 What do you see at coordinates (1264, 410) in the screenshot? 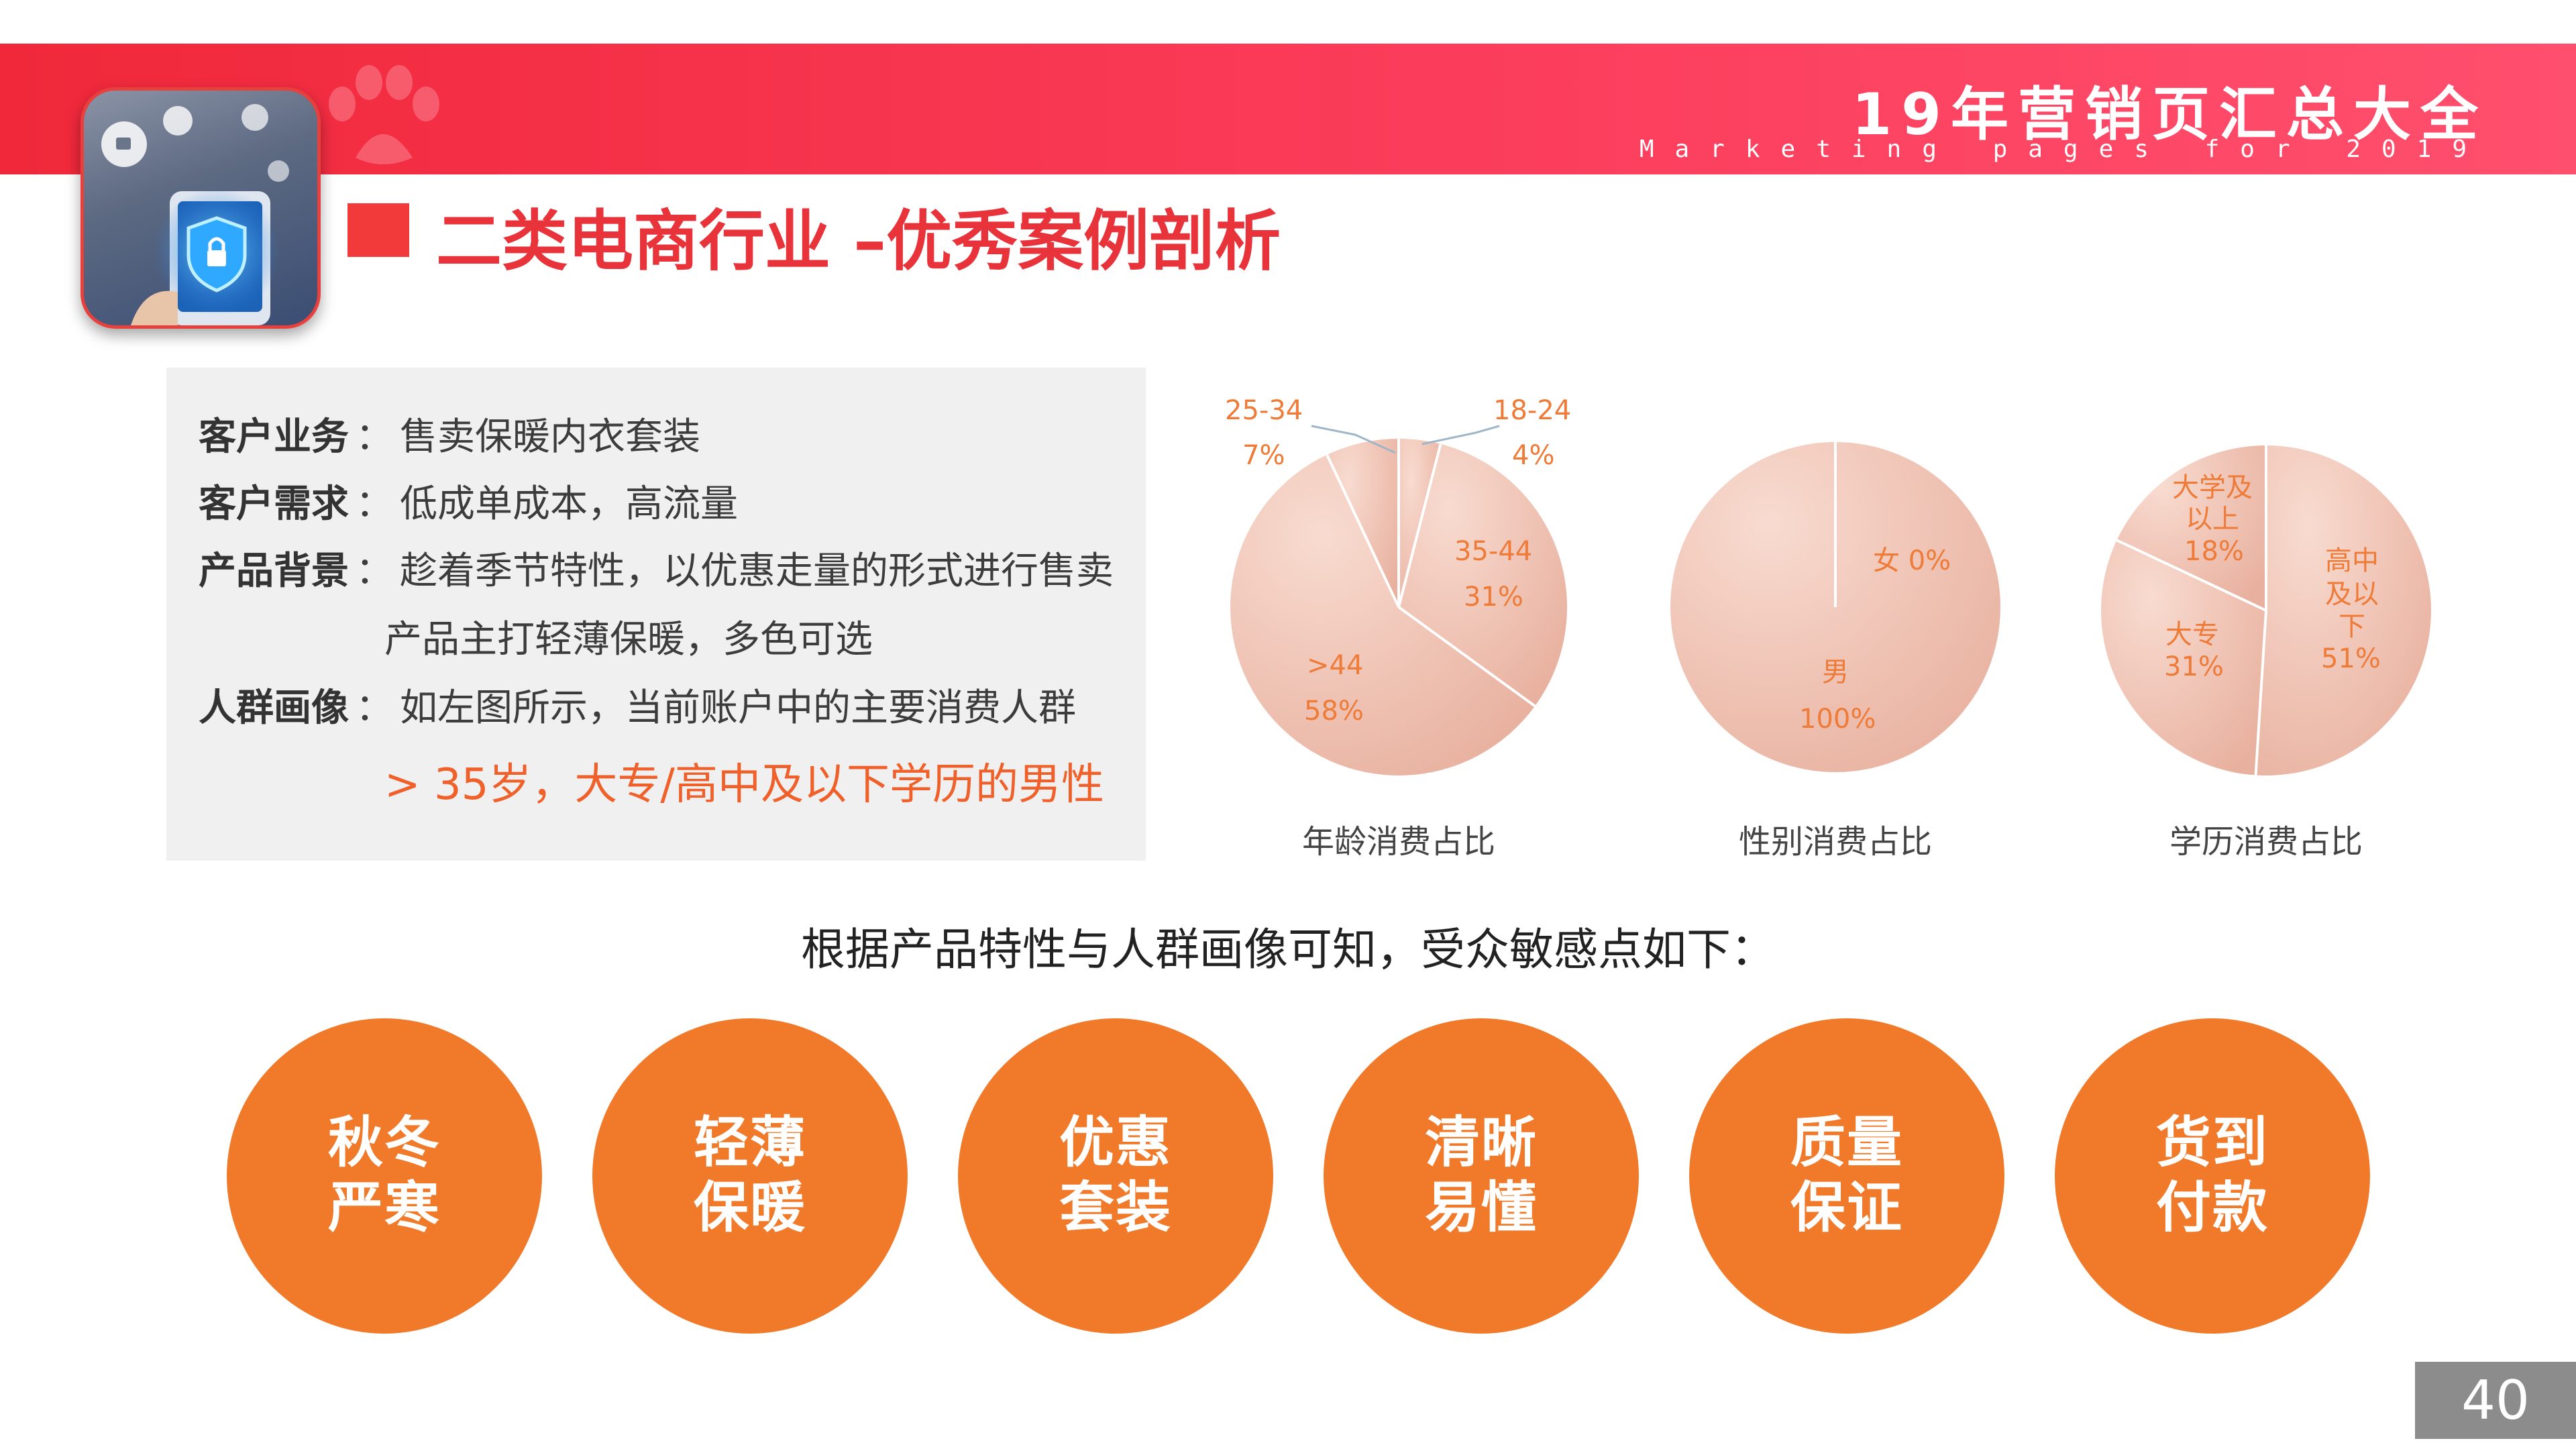
I see `pie-label-25-34: 25-34` at bounding box center [1264, 410].